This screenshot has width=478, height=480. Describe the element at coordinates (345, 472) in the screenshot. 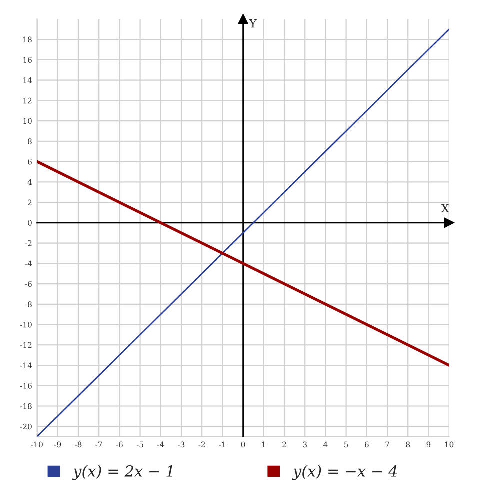

I see `legend-label: y(x) = −x − 4` at that location.